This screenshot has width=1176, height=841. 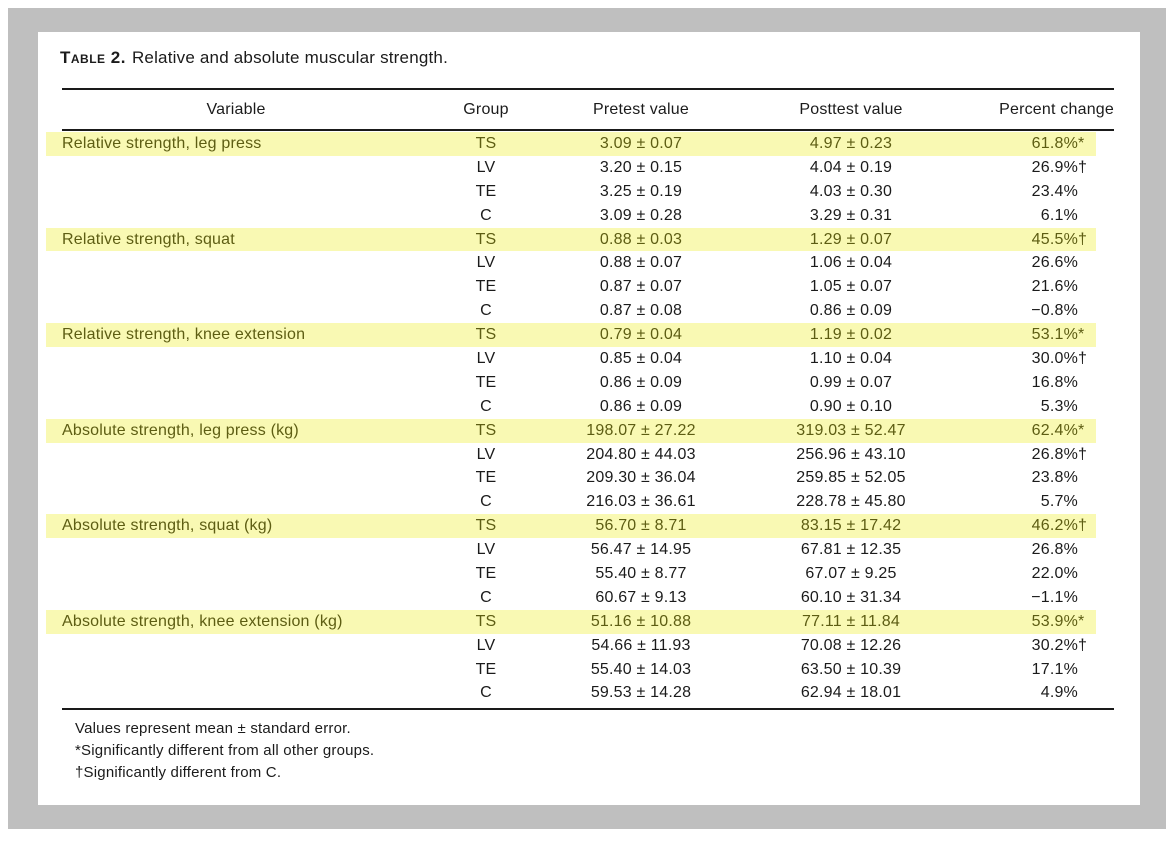 I want to click on pretest-value-cell: 59.53 ± 14.28, so click(x=641, y=693).